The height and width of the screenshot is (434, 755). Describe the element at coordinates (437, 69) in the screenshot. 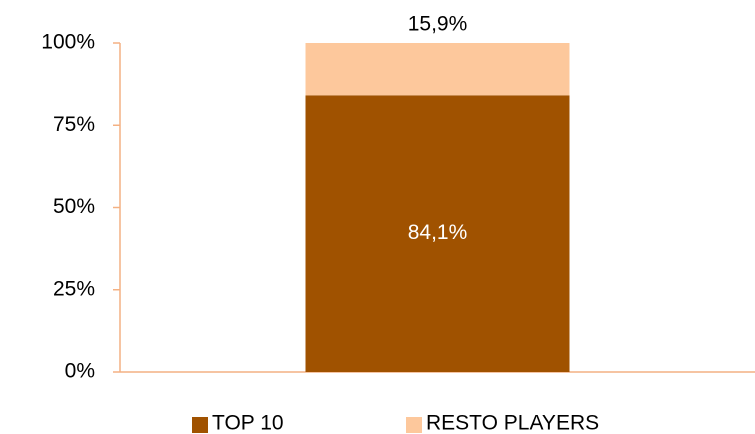

I see `bar-segment` at that location.